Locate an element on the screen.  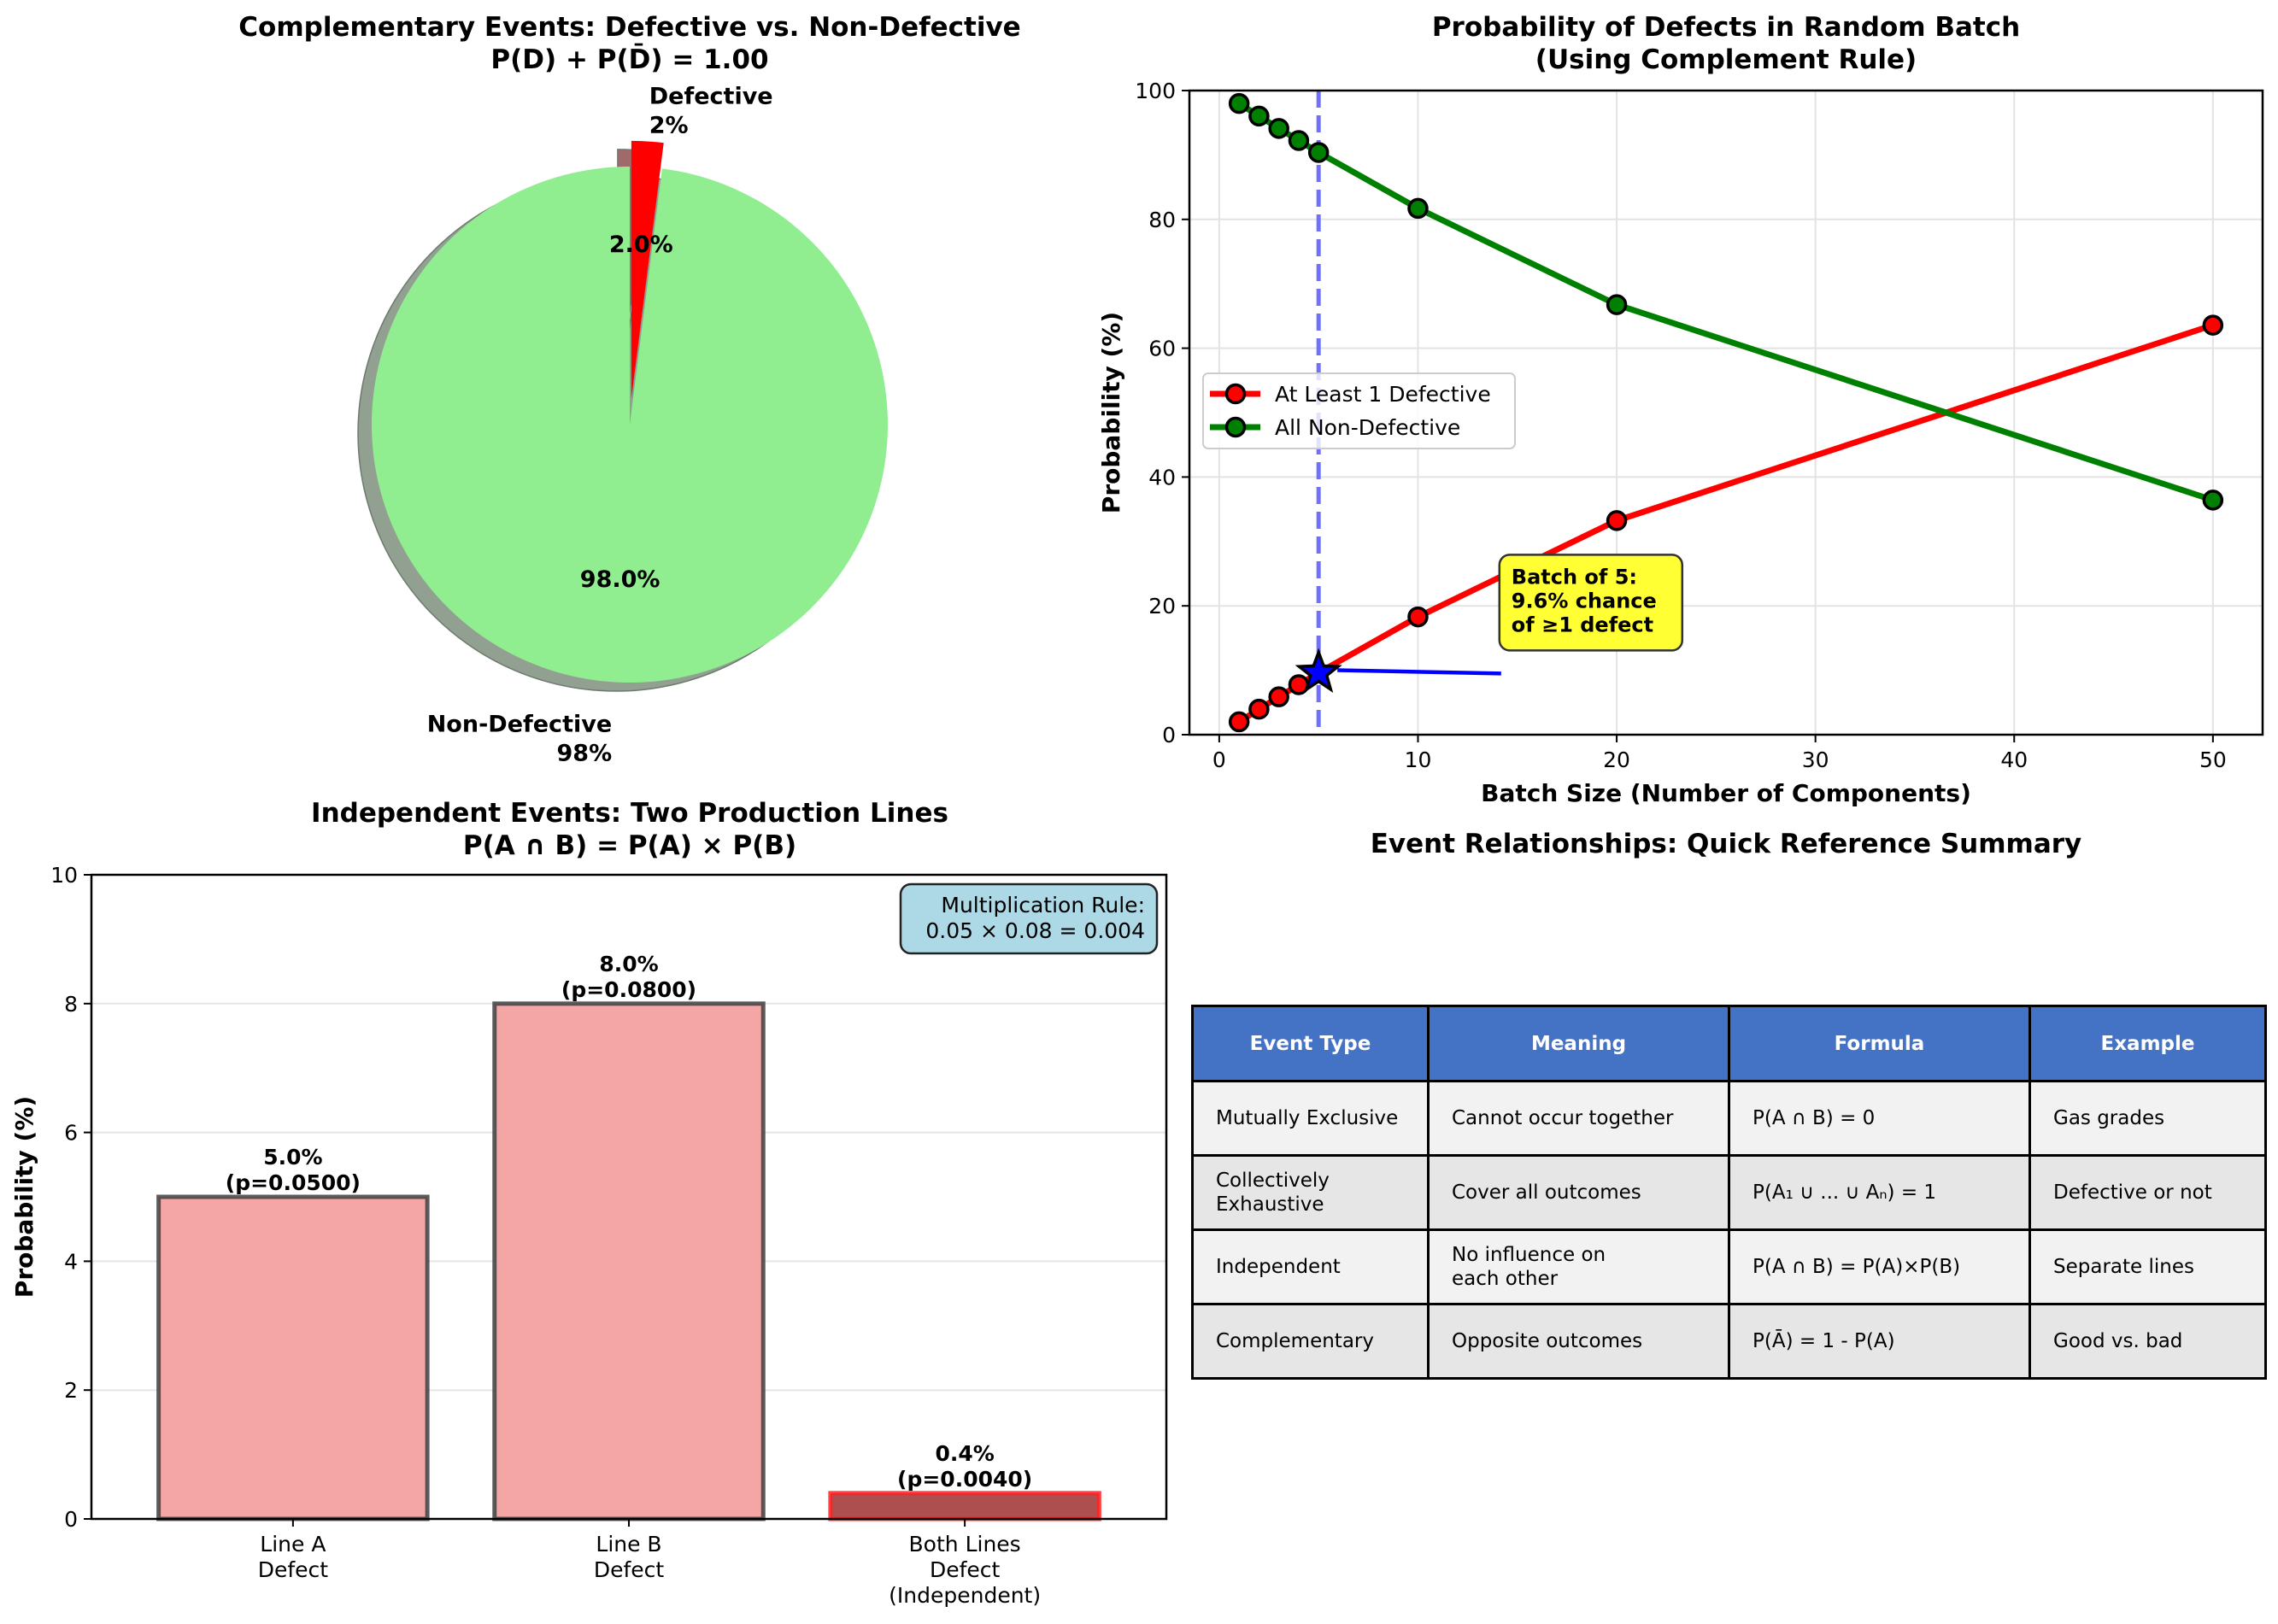
annotation-text: Batch of 5: 9.6% chance of ≥1 defect is located at coordinates (1584, 600).